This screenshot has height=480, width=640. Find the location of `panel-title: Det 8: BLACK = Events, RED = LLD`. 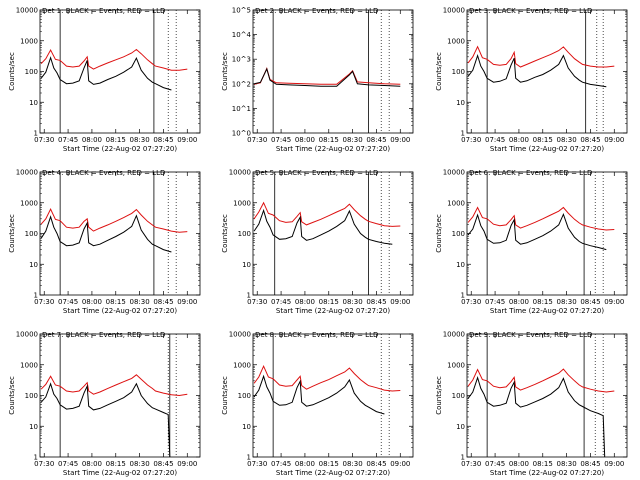

panel-title: Det 8: BLACK = Events, RED = LLD is located at coordinates (316, 335).